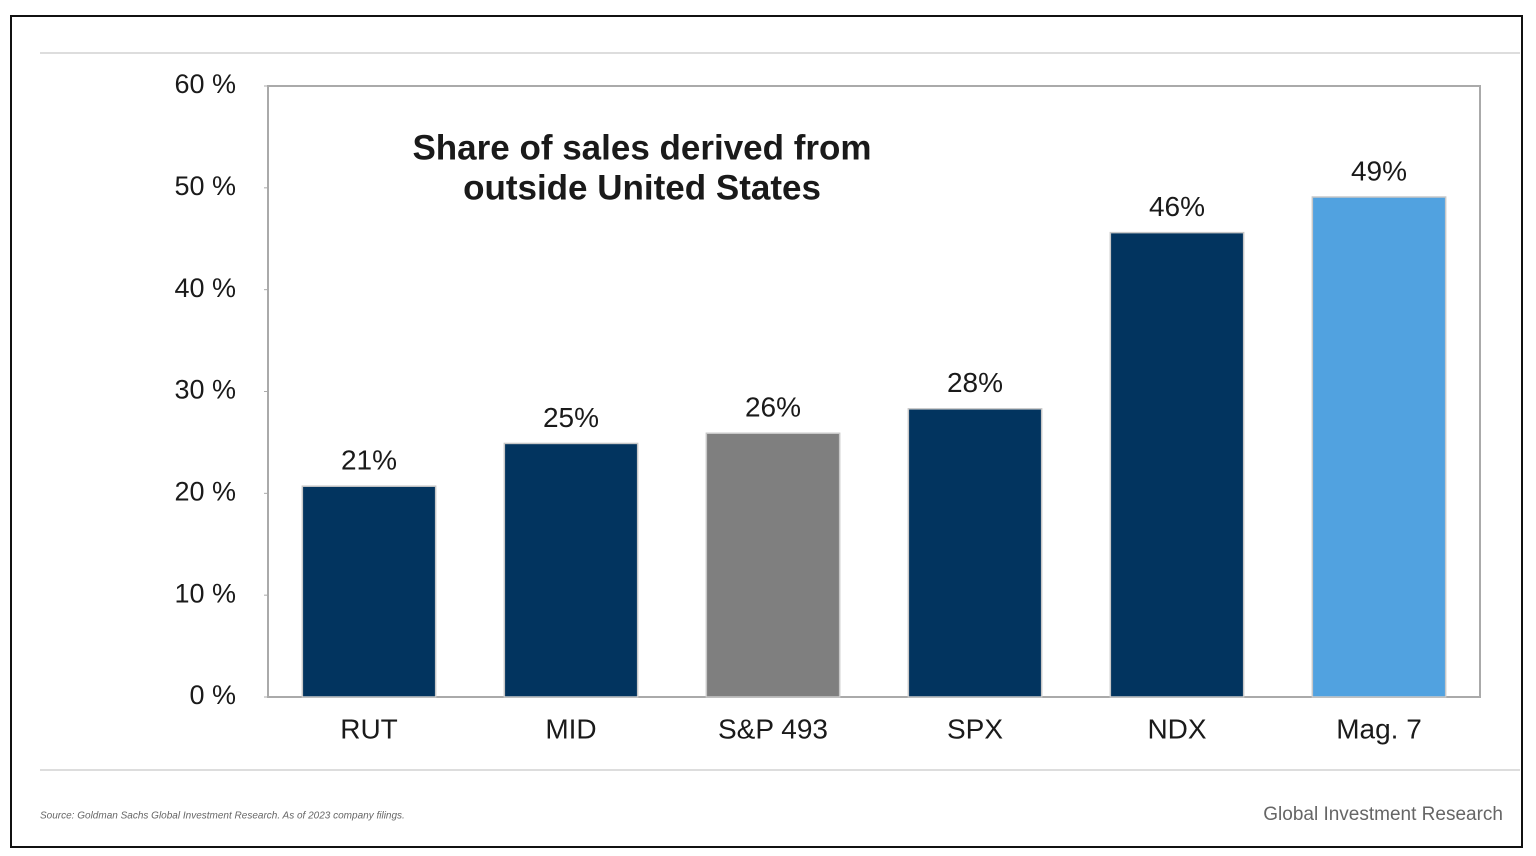 The image size is (1536, 856). I want to click on x-tick-label: S&P 493, so click(773, 728).